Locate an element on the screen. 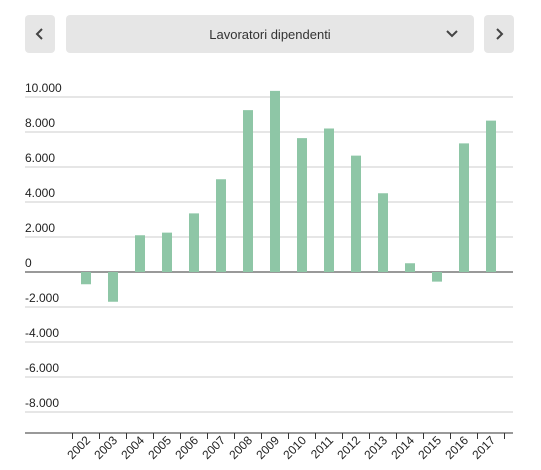 Image resolution: width=541 pixels, height=470 pixels. x-tick-label: 2009 is located at coordinates (267, 447).